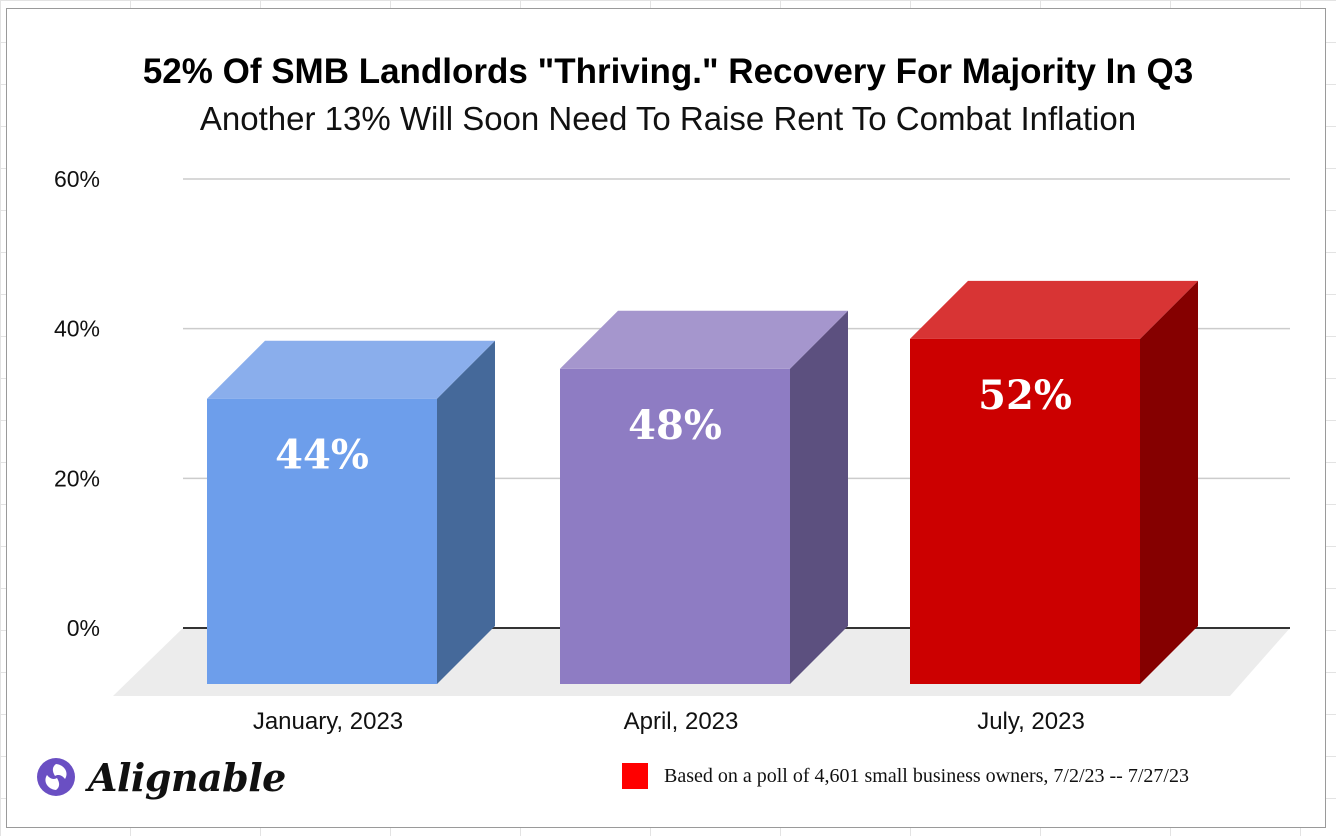 Image resolution: width=1336 pixels, height=836 pixels. Describe the element at coordinates (635, 776) in the screenshot. I see `footnote-swatch` at that location.